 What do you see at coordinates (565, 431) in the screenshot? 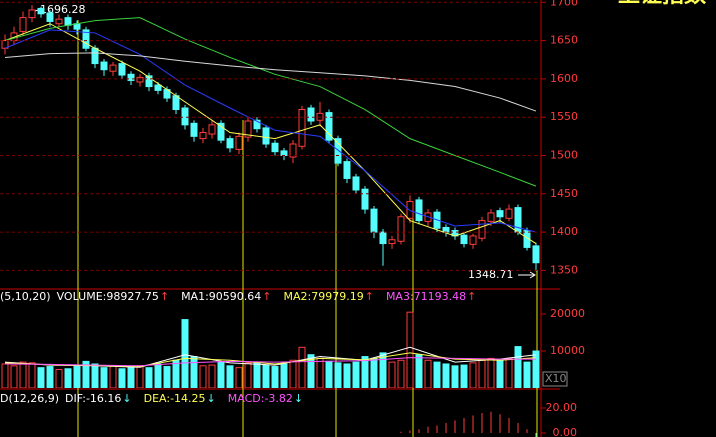
I see `y-tick-label: 0.00` at bounding box center [565, 431].